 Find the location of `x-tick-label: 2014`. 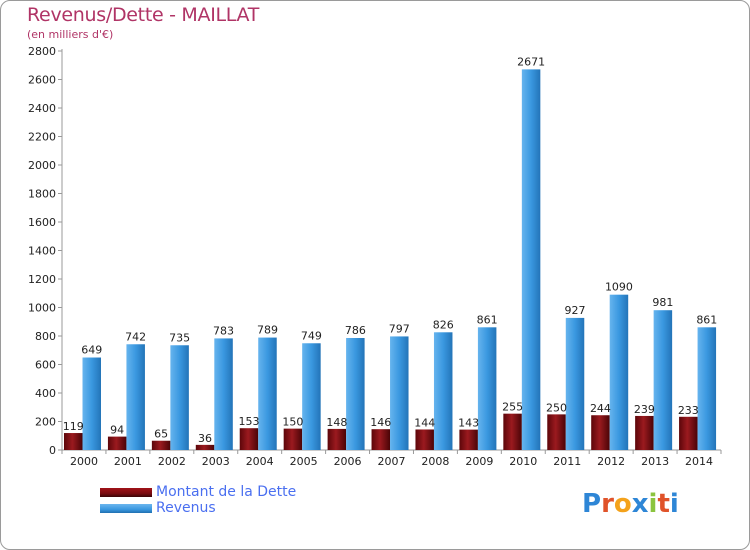

x-tick-label: 2014 is located at coordinates (699, 461).